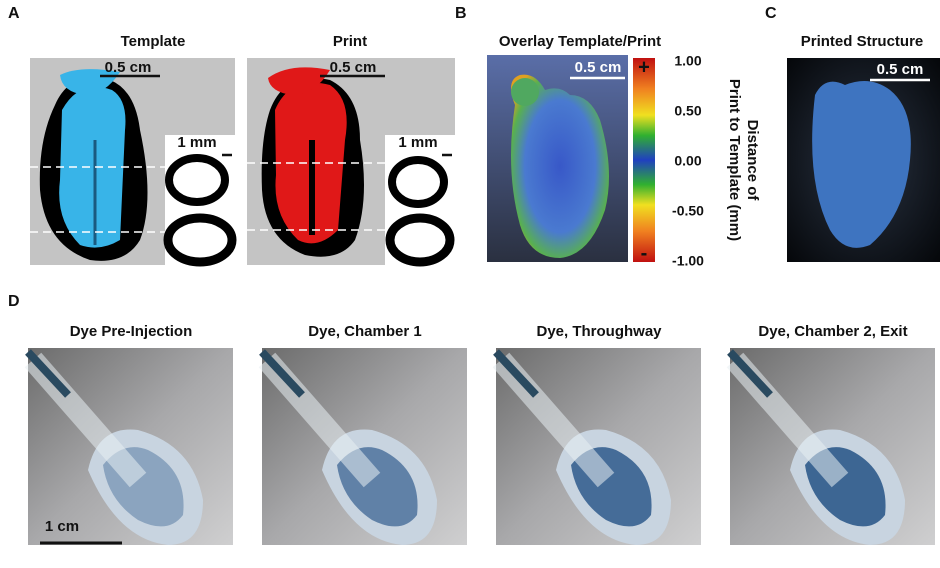 The image size is (940, 568). What do you see at coordinates (688, 261) in the screenshot?
I see `colorbar-tick-label: -1.00` at bounding box center [688, 261].